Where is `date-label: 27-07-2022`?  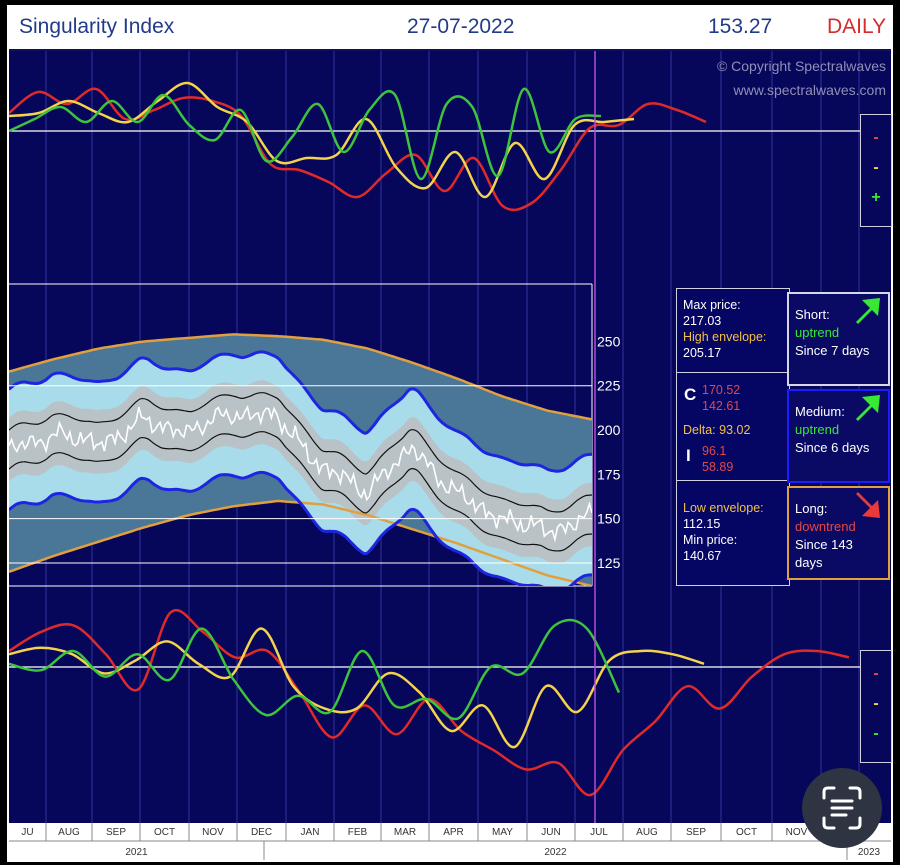
date-label: 27-07-2022 is located at coordinates (461, 26).